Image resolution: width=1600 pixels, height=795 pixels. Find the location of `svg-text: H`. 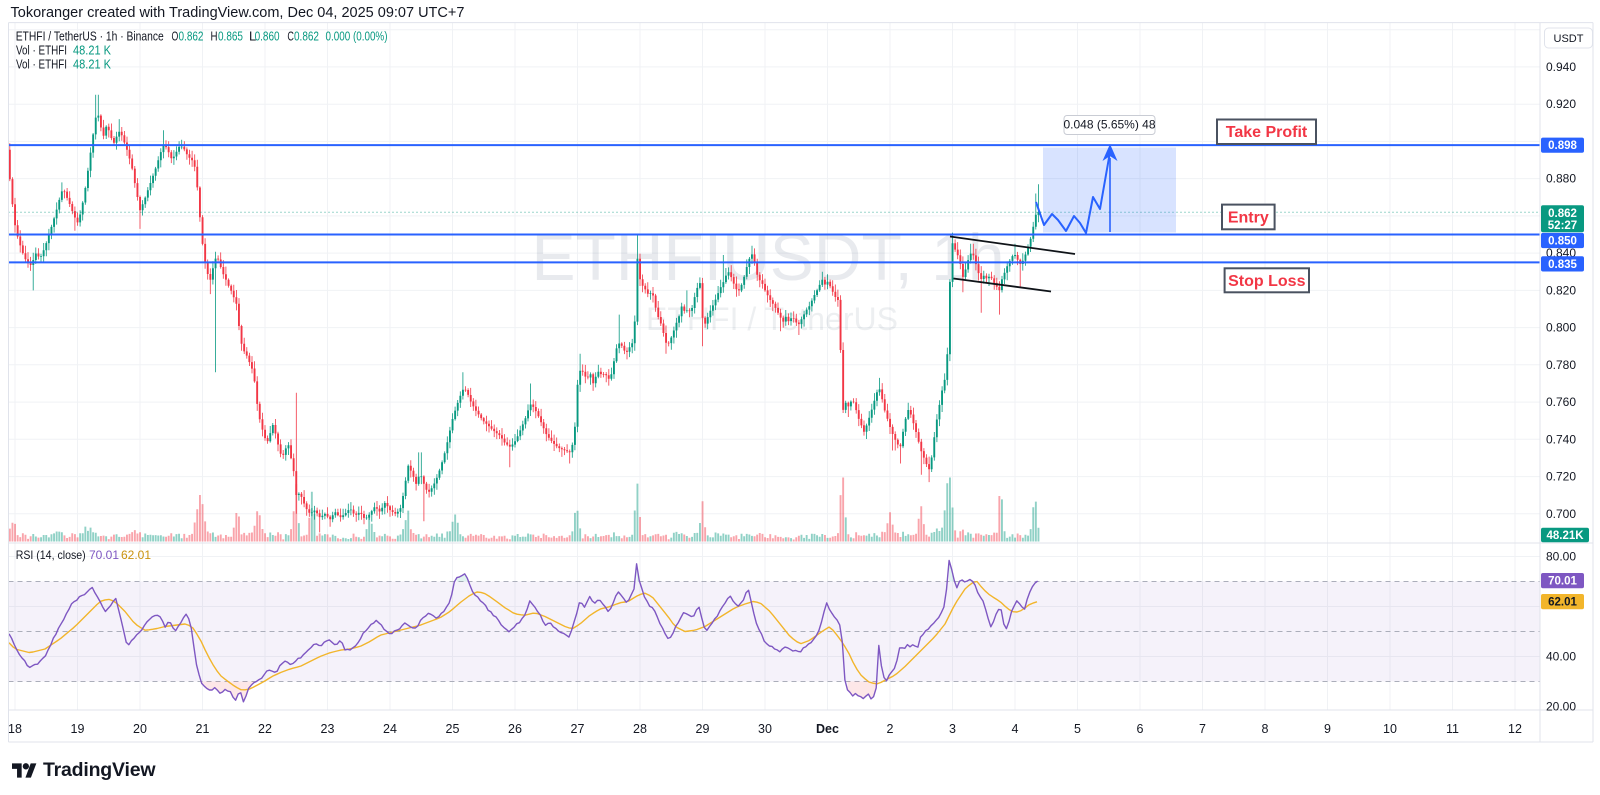

svg-text: H is located at coordinates (214, 36).